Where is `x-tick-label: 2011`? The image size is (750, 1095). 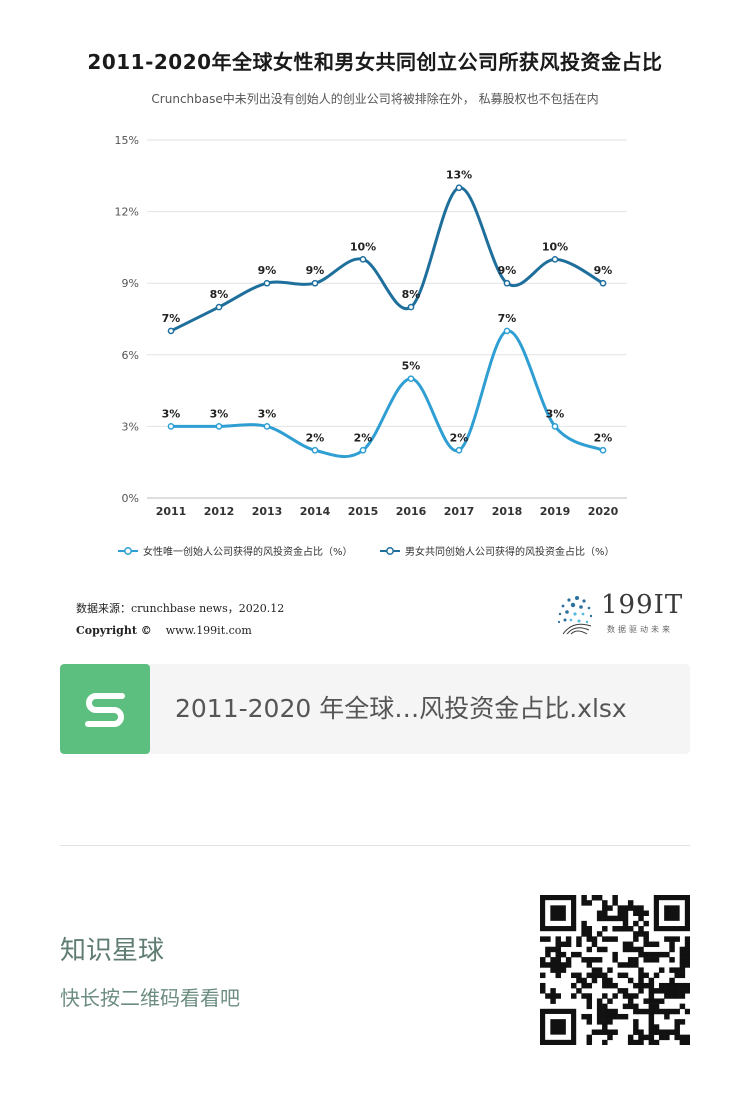
x-tick-label: 2011 is located at coordinates (171, 511).